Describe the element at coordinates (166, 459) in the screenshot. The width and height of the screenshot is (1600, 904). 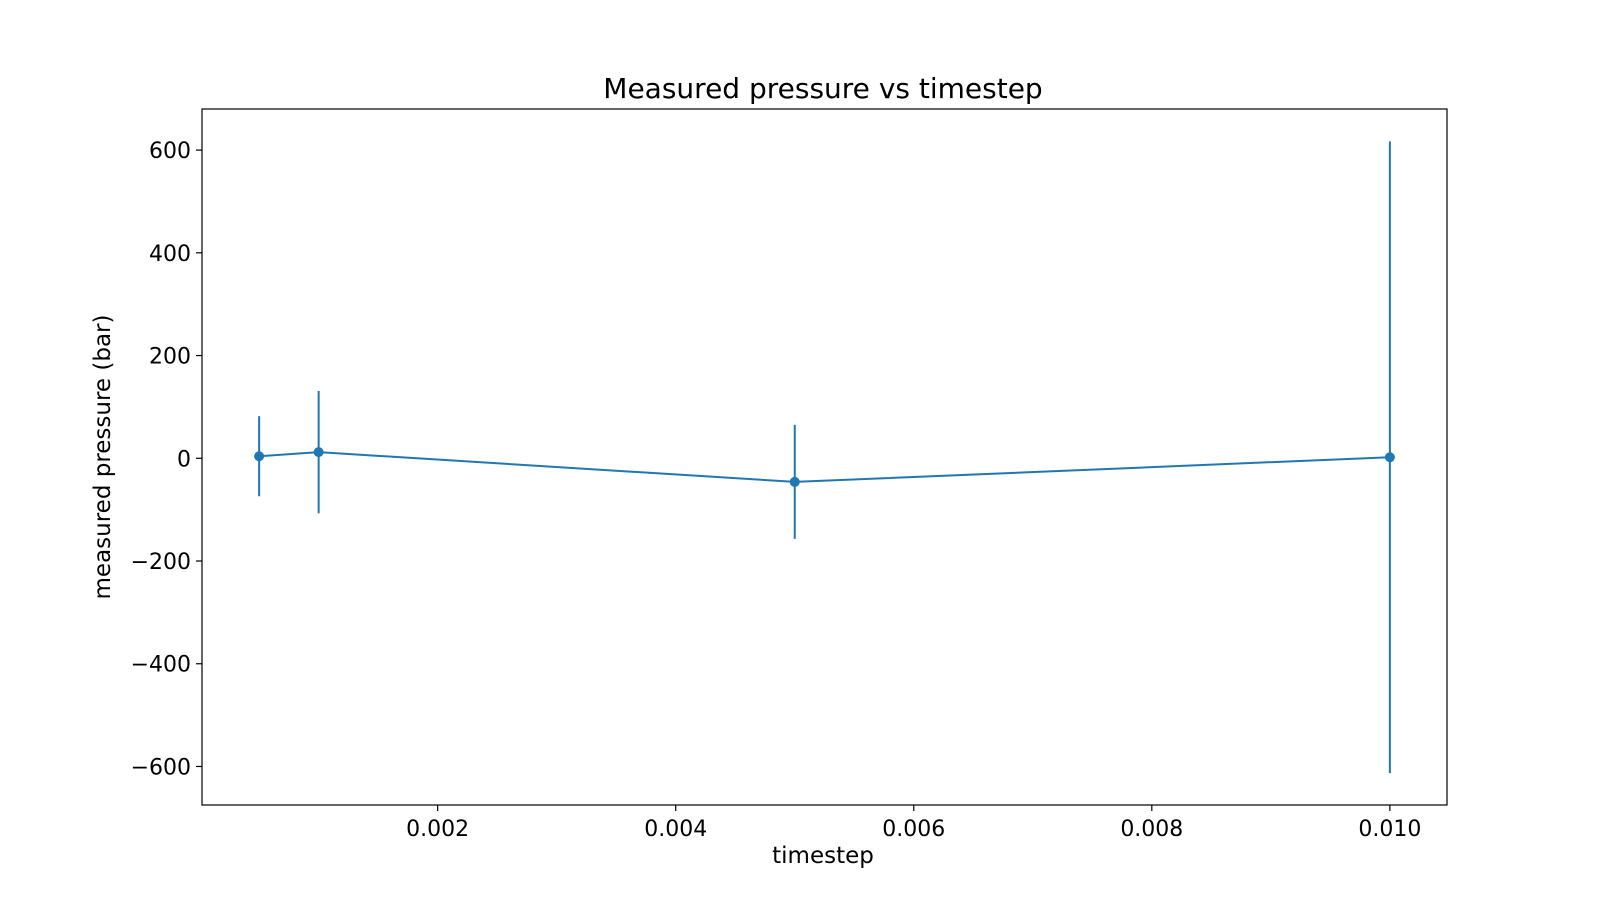
I see `y-axis: 600 400 200 0 −200 −400 −600` at that location.